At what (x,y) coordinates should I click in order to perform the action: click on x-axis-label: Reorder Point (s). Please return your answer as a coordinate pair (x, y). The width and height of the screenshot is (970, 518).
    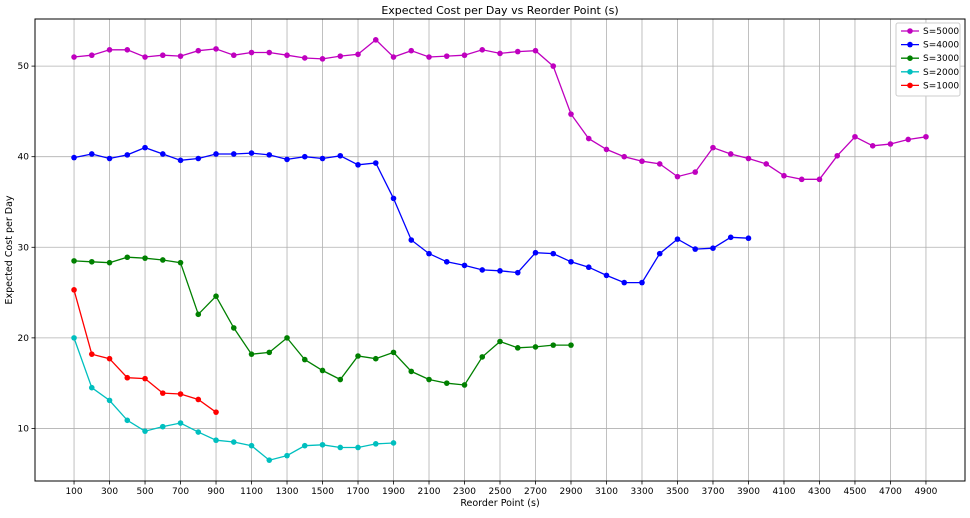
    Looking at the image, I should click on (499, 503).